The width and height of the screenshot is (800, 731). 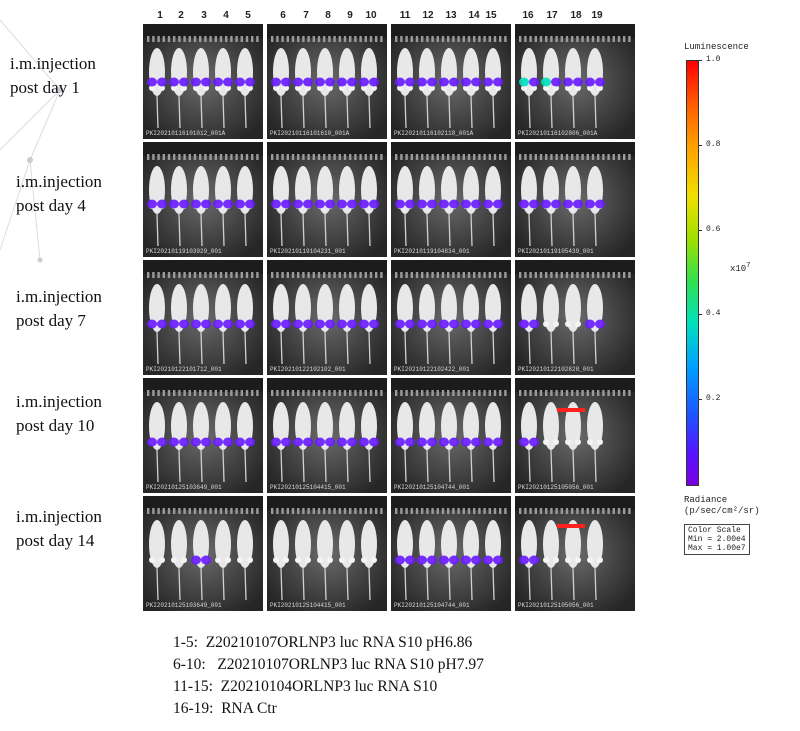 What do you see at coordinates (451, 81) in the screenshot?
I see `imaging-panel: PKI20210116102118_001A` at bounding box center [451, 81].